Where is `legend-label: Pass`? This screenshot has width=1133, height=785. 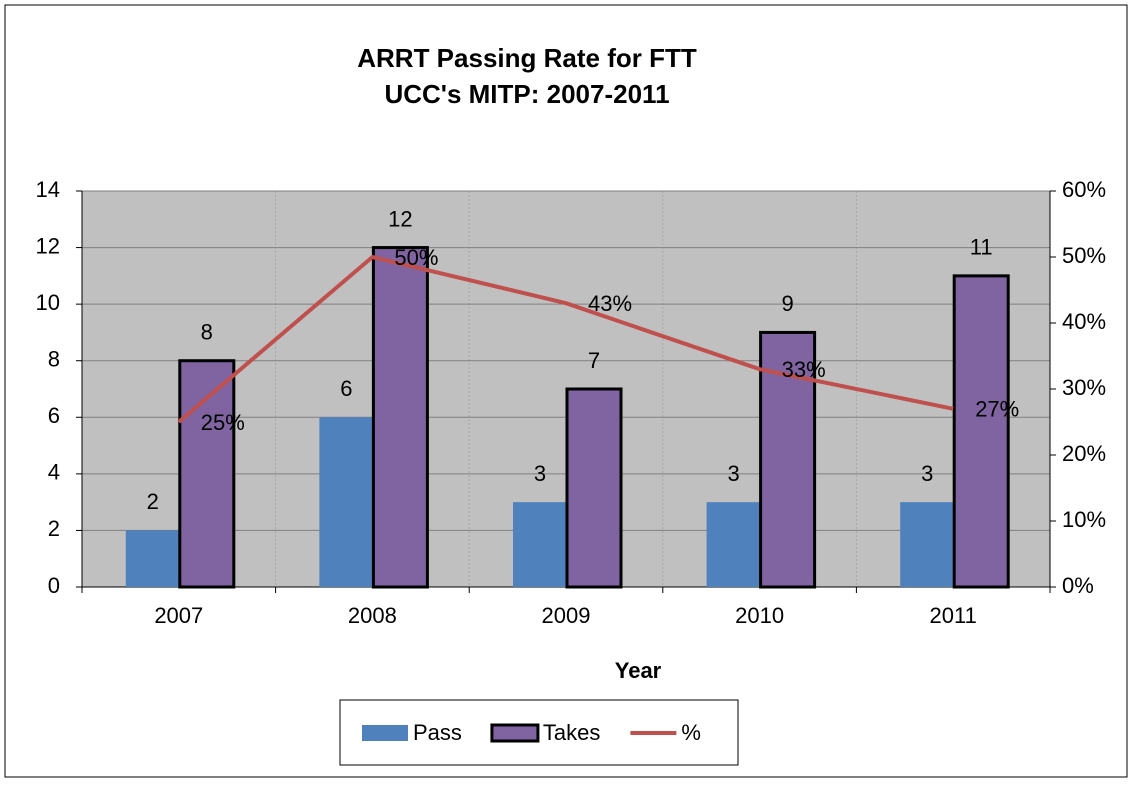 legend-label: Pass is located at coordinates (437, 732).